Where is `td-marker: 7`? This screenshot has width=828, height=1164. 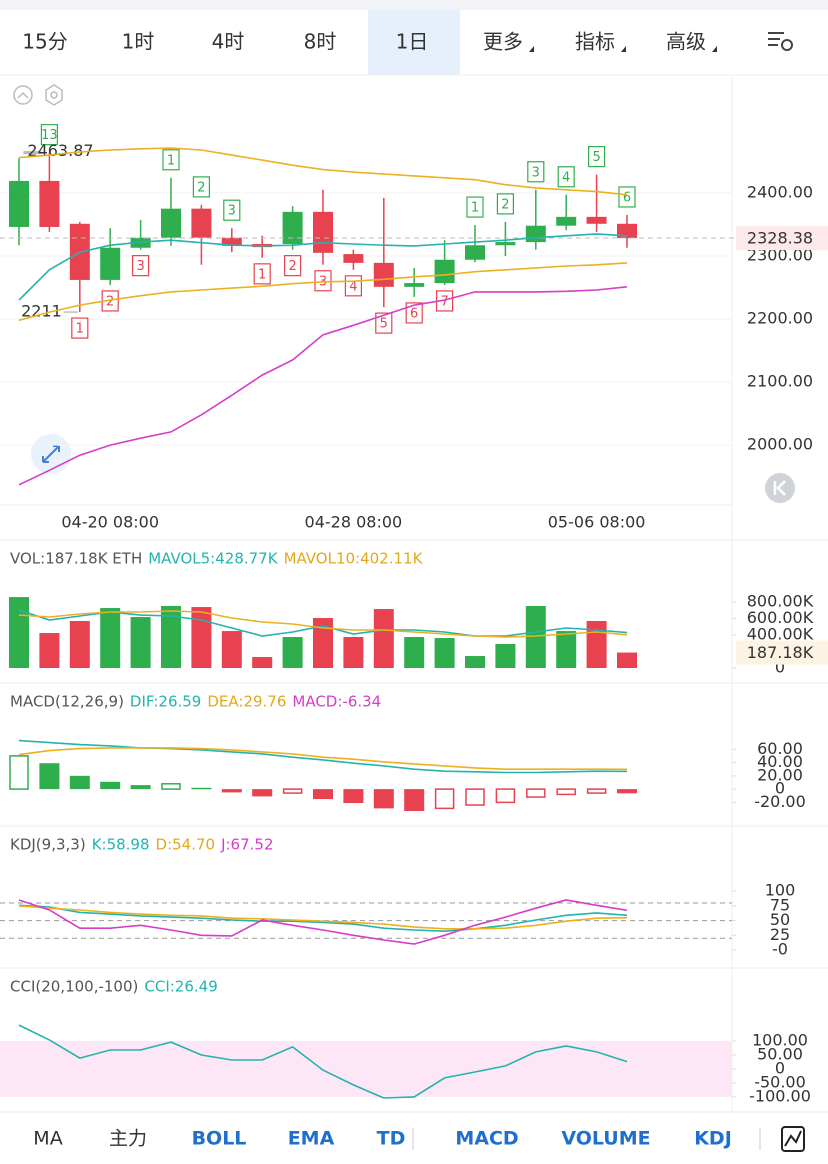 td-marker: 7 is located at coordinates (444, 301).